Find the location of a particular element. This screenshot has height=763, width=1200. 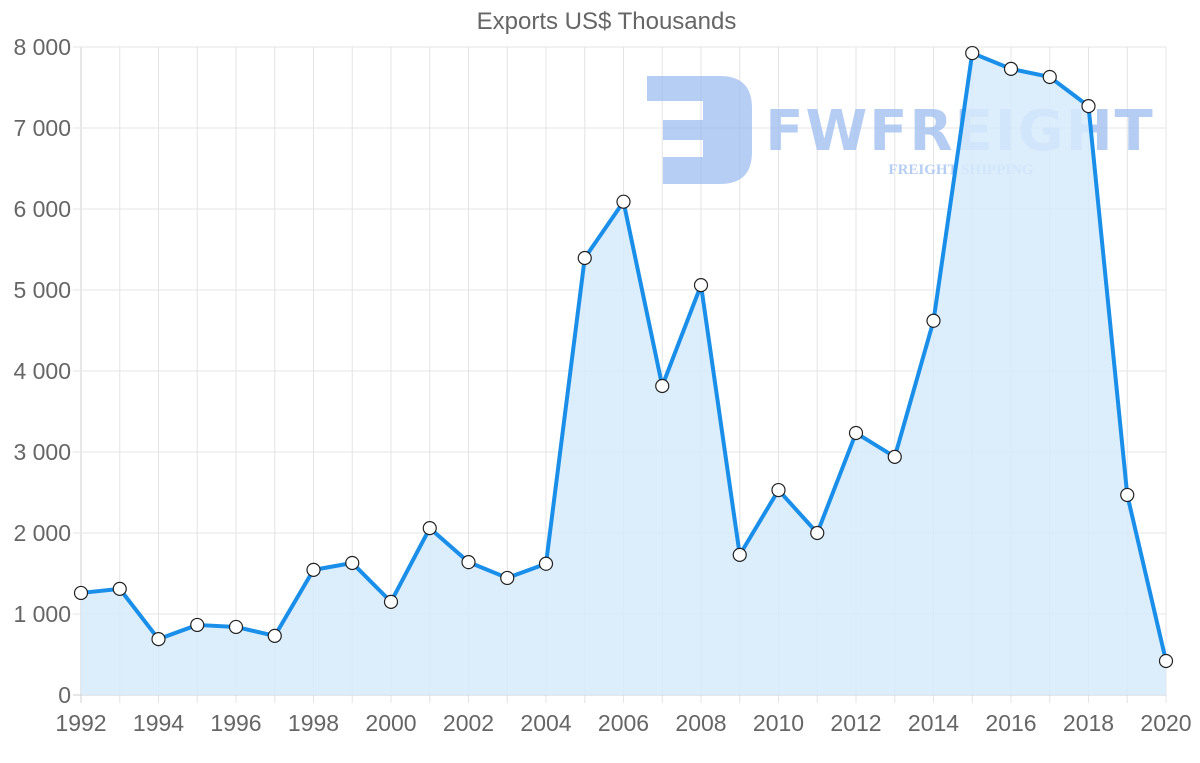

x-tick-label: 2016 is located at coordinates (1010, 723).